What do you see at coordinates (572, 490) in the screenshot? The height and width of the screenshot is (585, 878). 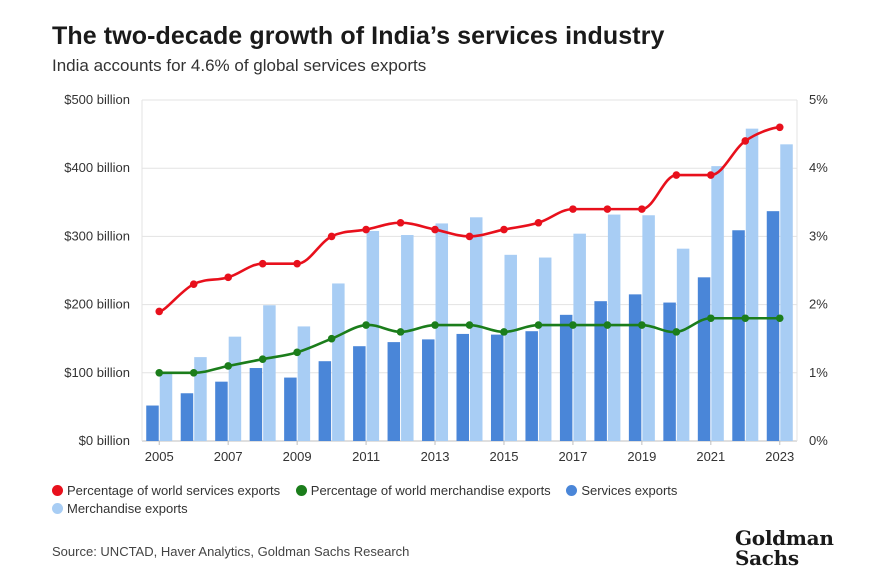 I see `legend-swatch-services-exports` at bounding box center [572, 490].